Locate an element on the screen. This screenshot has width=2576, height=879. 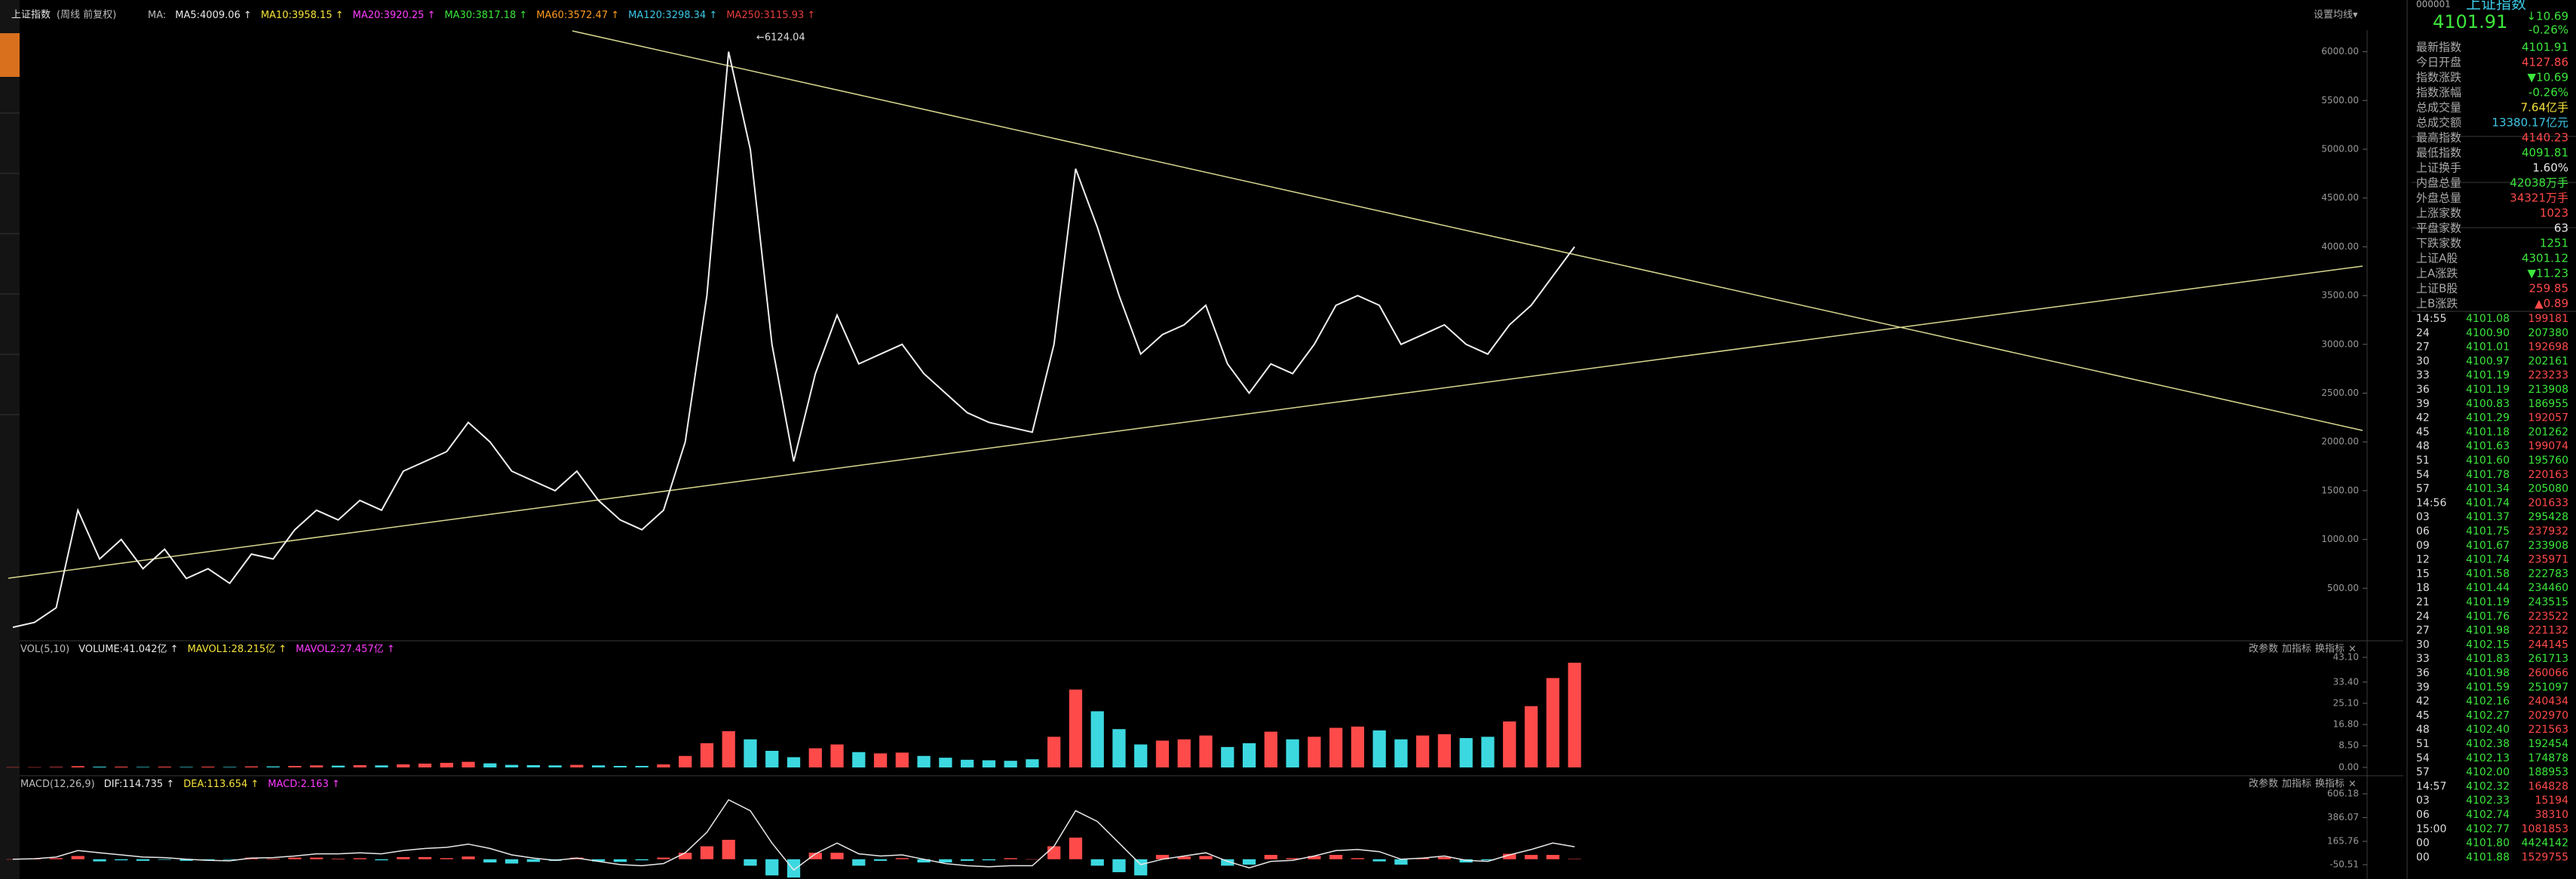
tick-volume: 222783 is located at coordinates (2548, 574).